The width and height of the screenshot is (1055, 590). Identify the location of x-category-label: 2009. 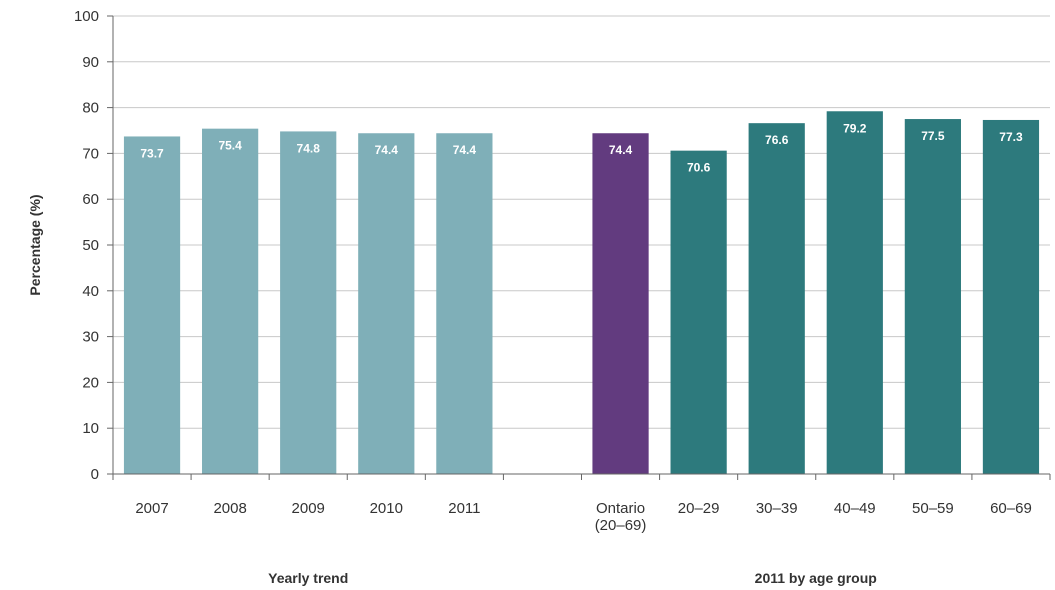
(308, 508).